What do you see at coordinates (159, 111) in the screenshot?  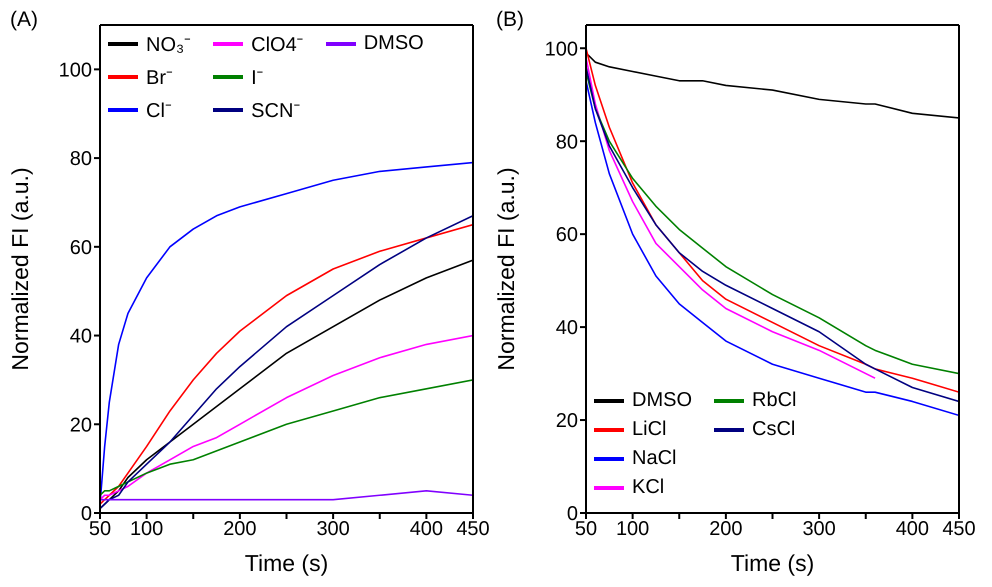 I see `legend-label: Cl⁻` at bounding box center [159, 111].